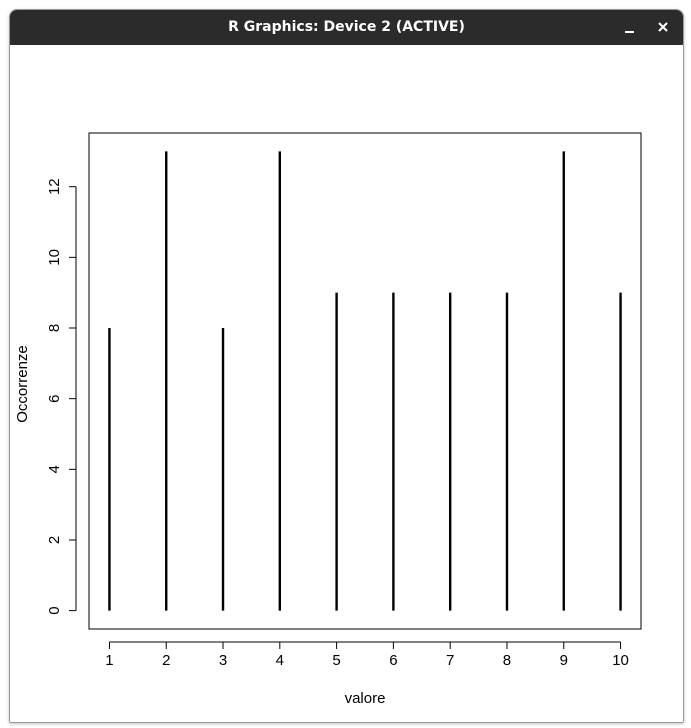 The height and width of the screenshot is (728, 691). I want to click on y-tick-label: 6, so click(54, 398).